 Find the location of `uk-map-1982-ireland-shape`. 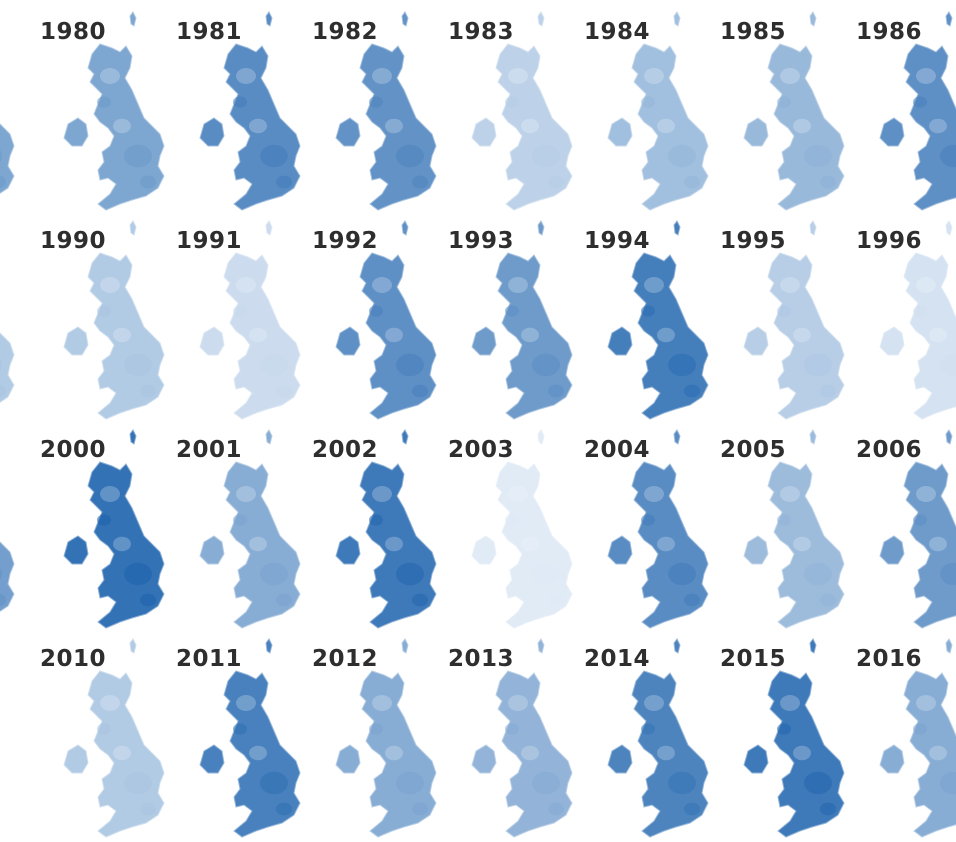

uk-map-1982-ireland-shape is located at coordinates (348, 132).